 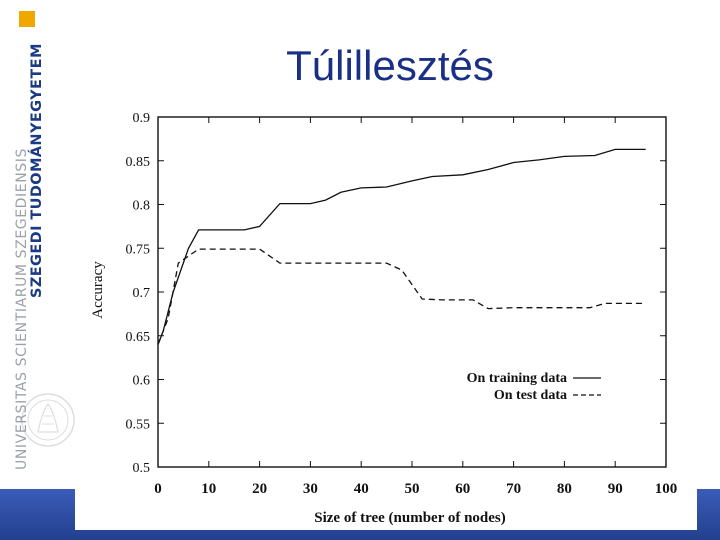 I want to click on x-axis-label: Size of tree (number of nodes), so click(x=410, y=518).